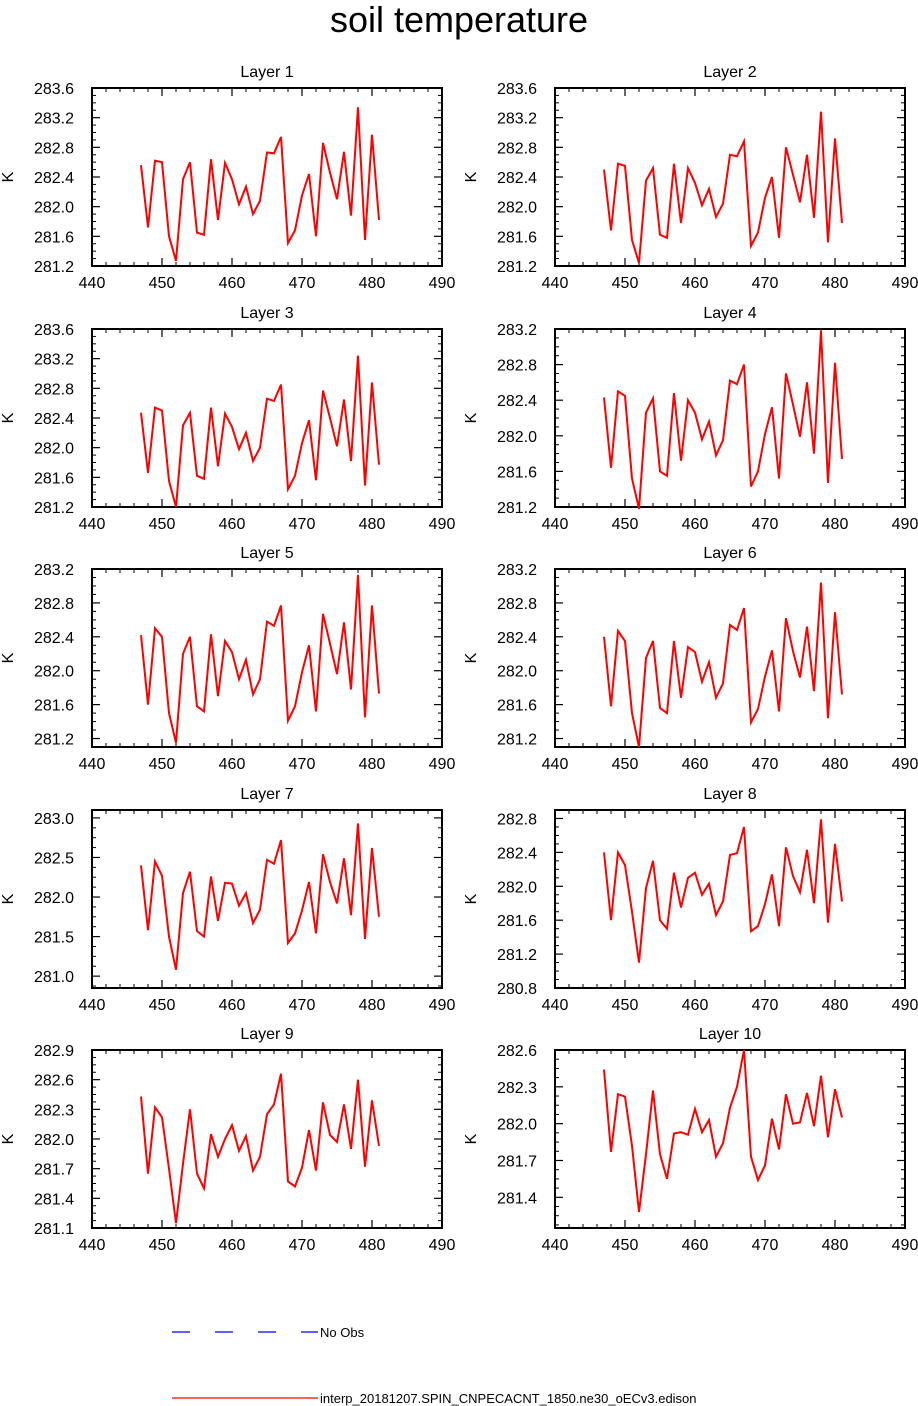 The height and width of the screenshot is (1406, 918). What do you see at coordinates (765, 1245) in the screenshot?
I see `panel-10-x-tick-label: 470` at bounding box center [765, 1245].